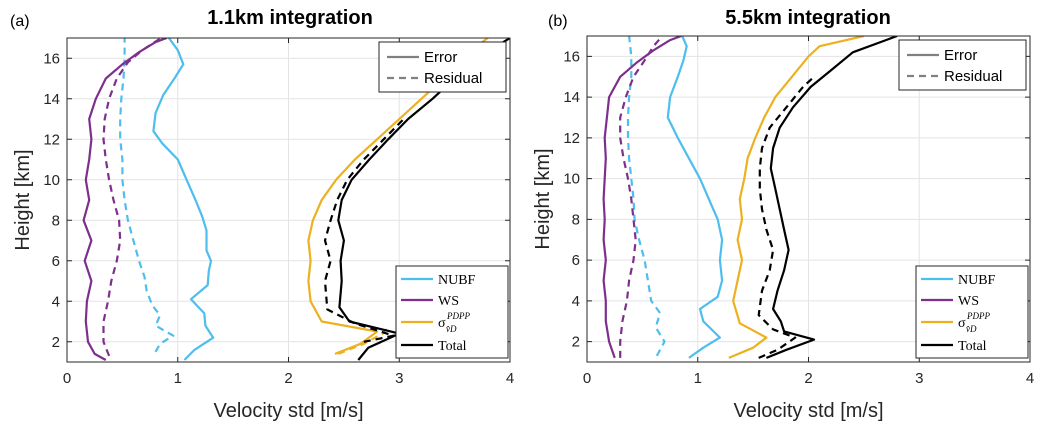 Image resolution: width=1045 pixels, height=429 pixels. I want to click on chart-title: 1.1km integration, so click(290, 18).